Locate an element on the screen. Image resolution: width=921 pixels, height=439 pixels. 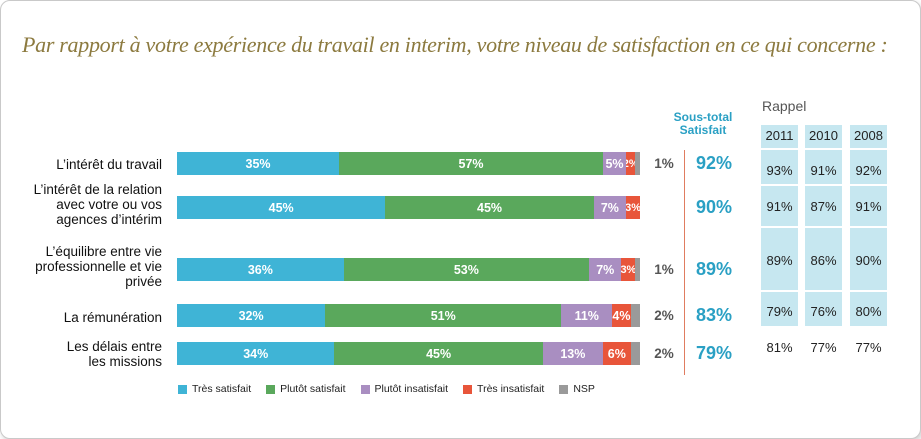
rappel-year-header: 2011 is located at coordinates (779, 135).